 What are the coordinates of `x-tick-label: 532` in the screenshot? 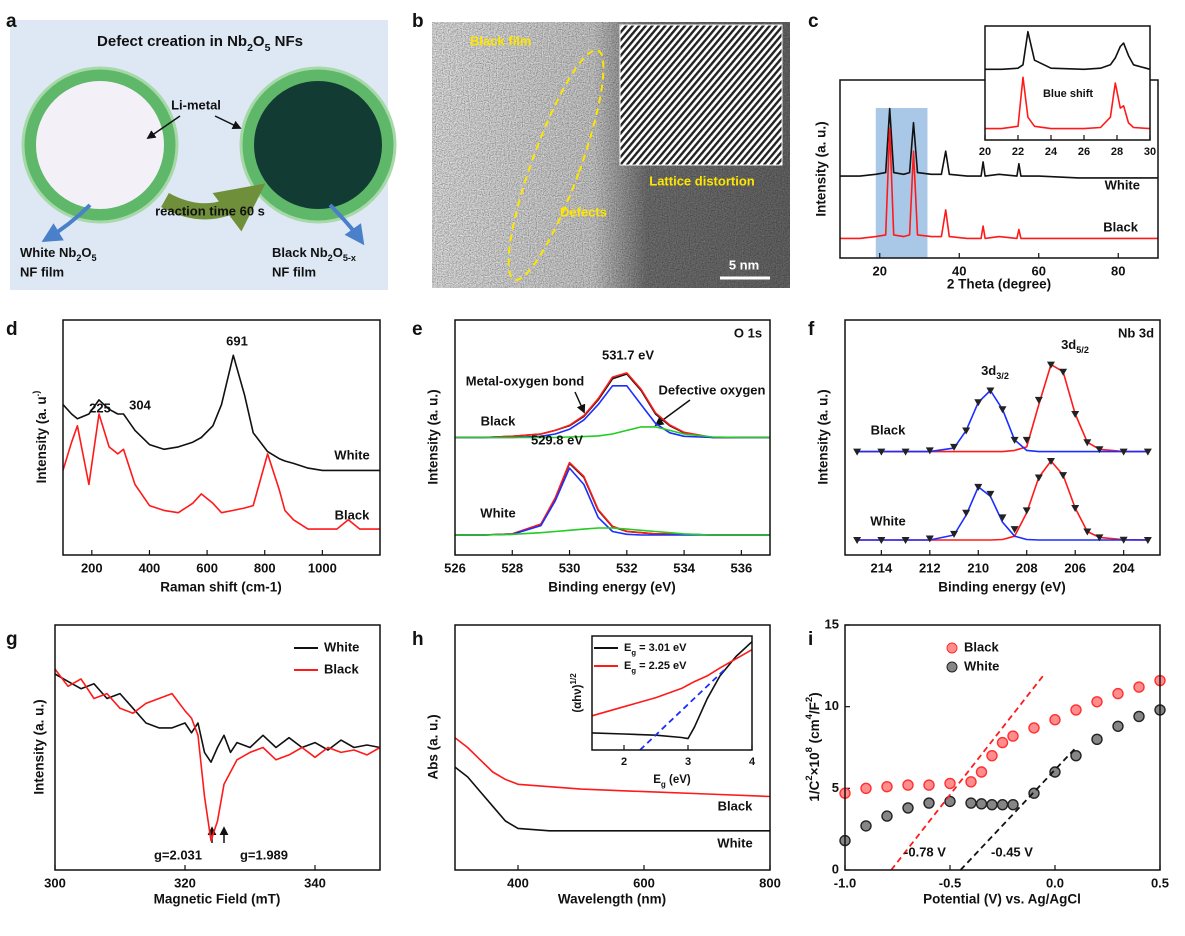 It's located at (627, 567).